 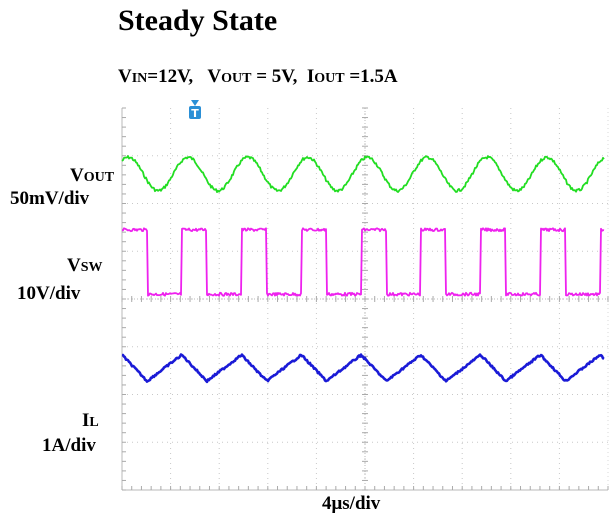 I want to click on x-axis-label: 4μs/div, so click(x=351, y=503).